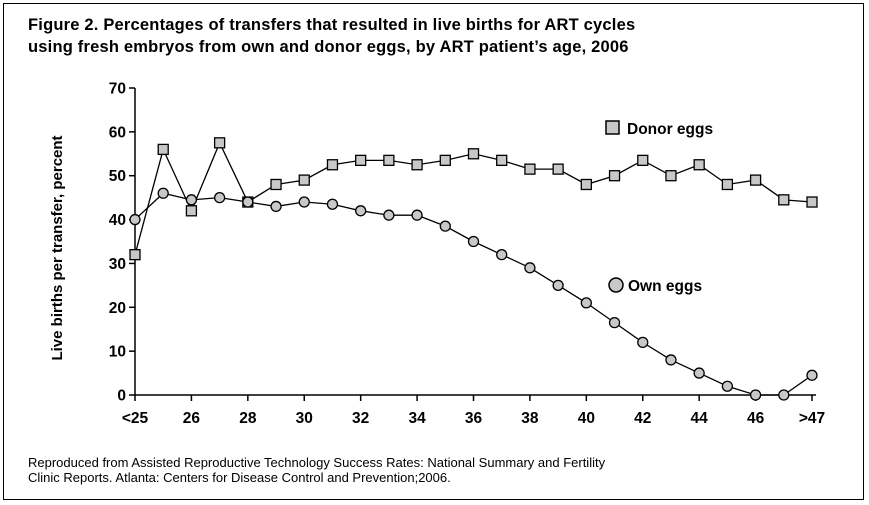 This screenshot has width=869, height=505. What do you see at coordinates (122, 243) in the screenshot?
I see `y-axis-ticks: 0 10 20 30 40 50 60 70` at bounding box center [122, 243].